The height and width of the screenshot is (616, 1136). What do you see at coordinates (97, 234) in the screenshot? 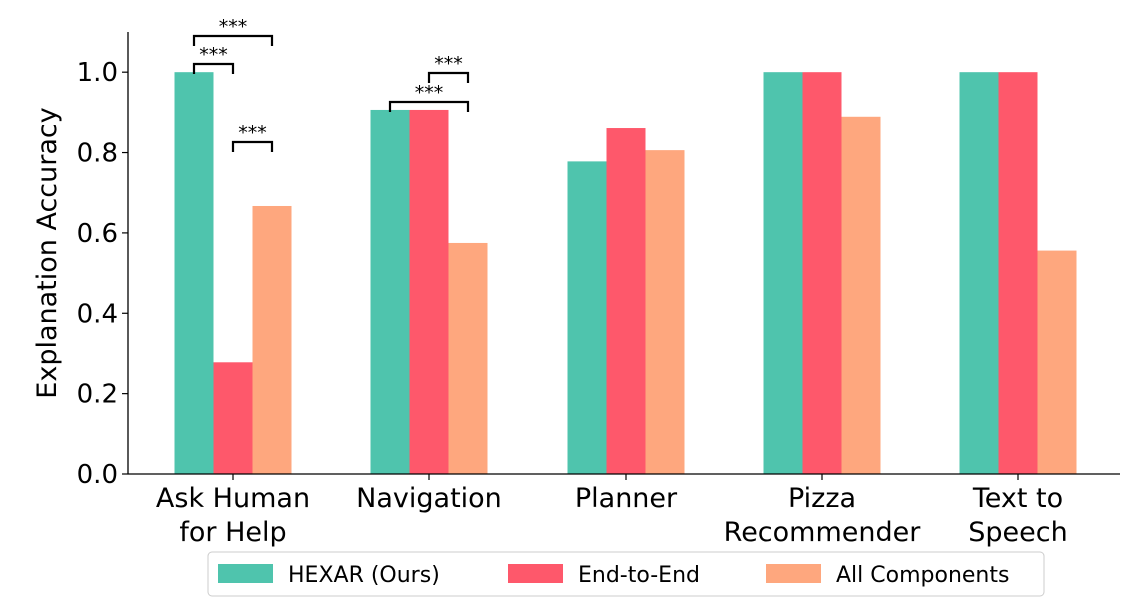
I see `y-tick-label-3: 0.6` at bounding box center [97, 234].